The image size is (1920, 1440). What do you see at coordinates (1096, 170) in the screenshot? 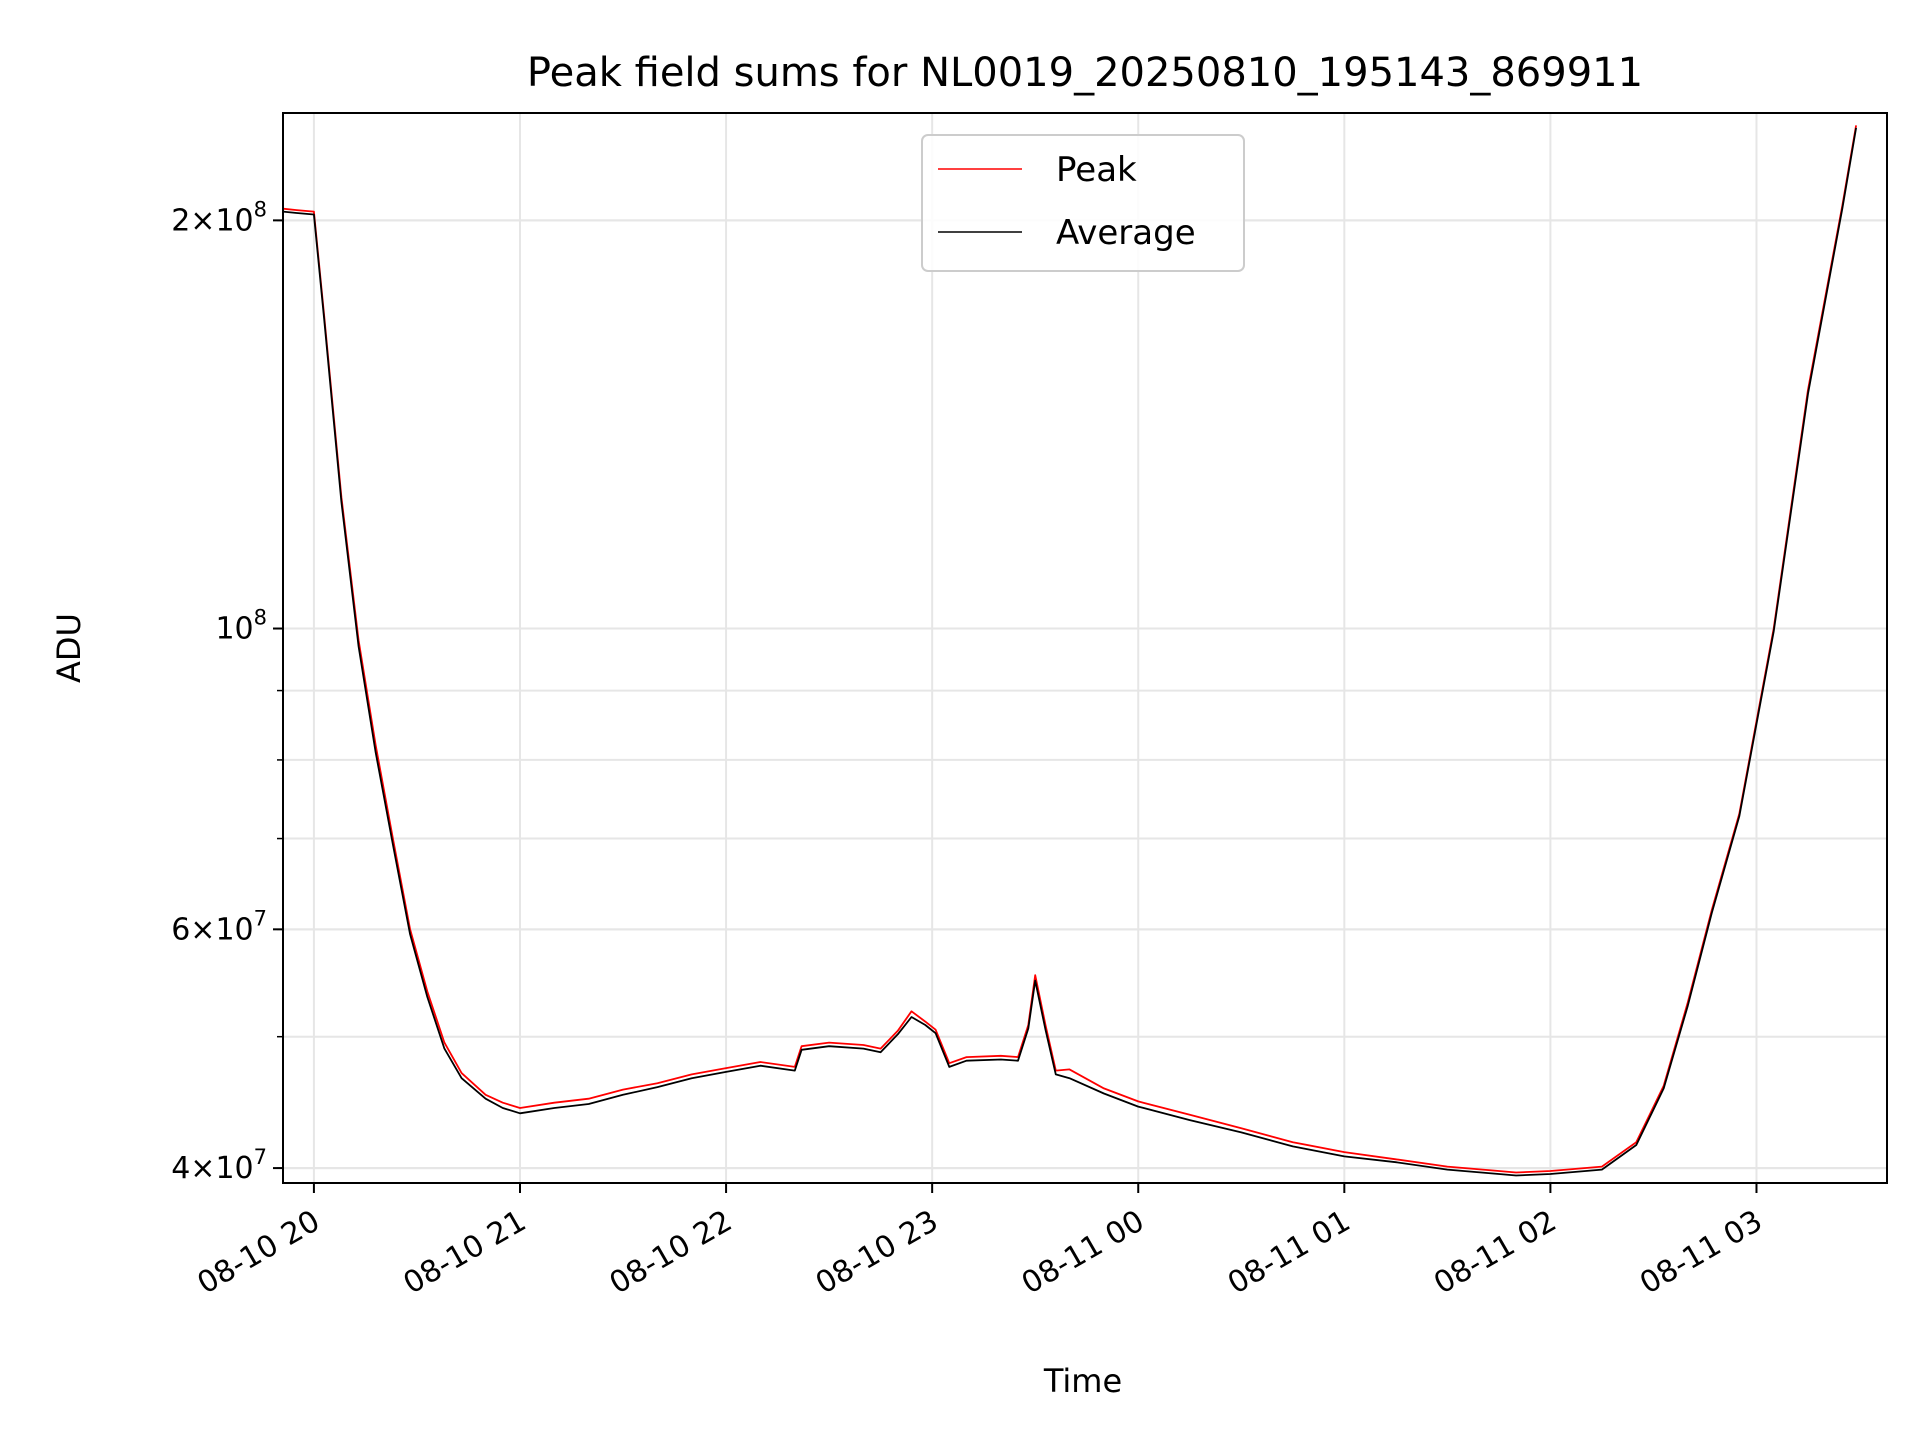
I see `legend-label-peak: Peak` at bounding box center [1096, 170].